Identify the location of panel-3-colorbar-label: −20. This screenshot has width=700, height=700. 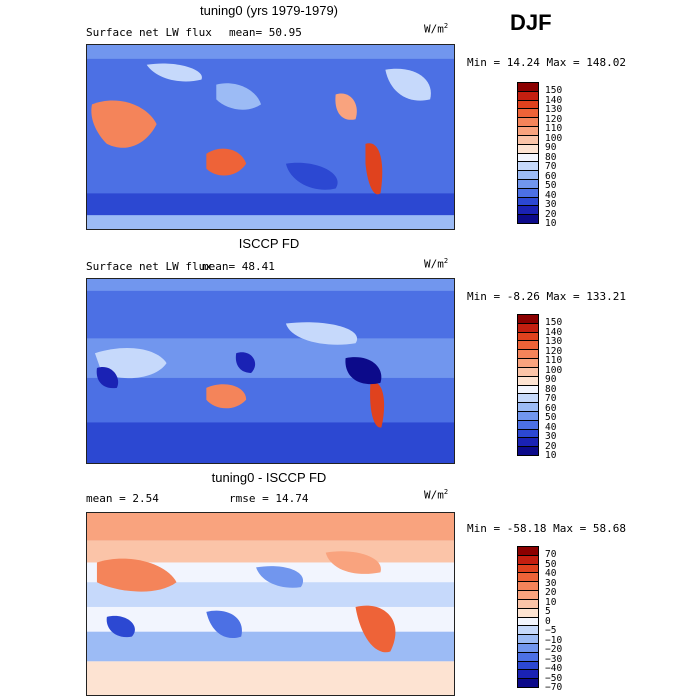
(554, 649).